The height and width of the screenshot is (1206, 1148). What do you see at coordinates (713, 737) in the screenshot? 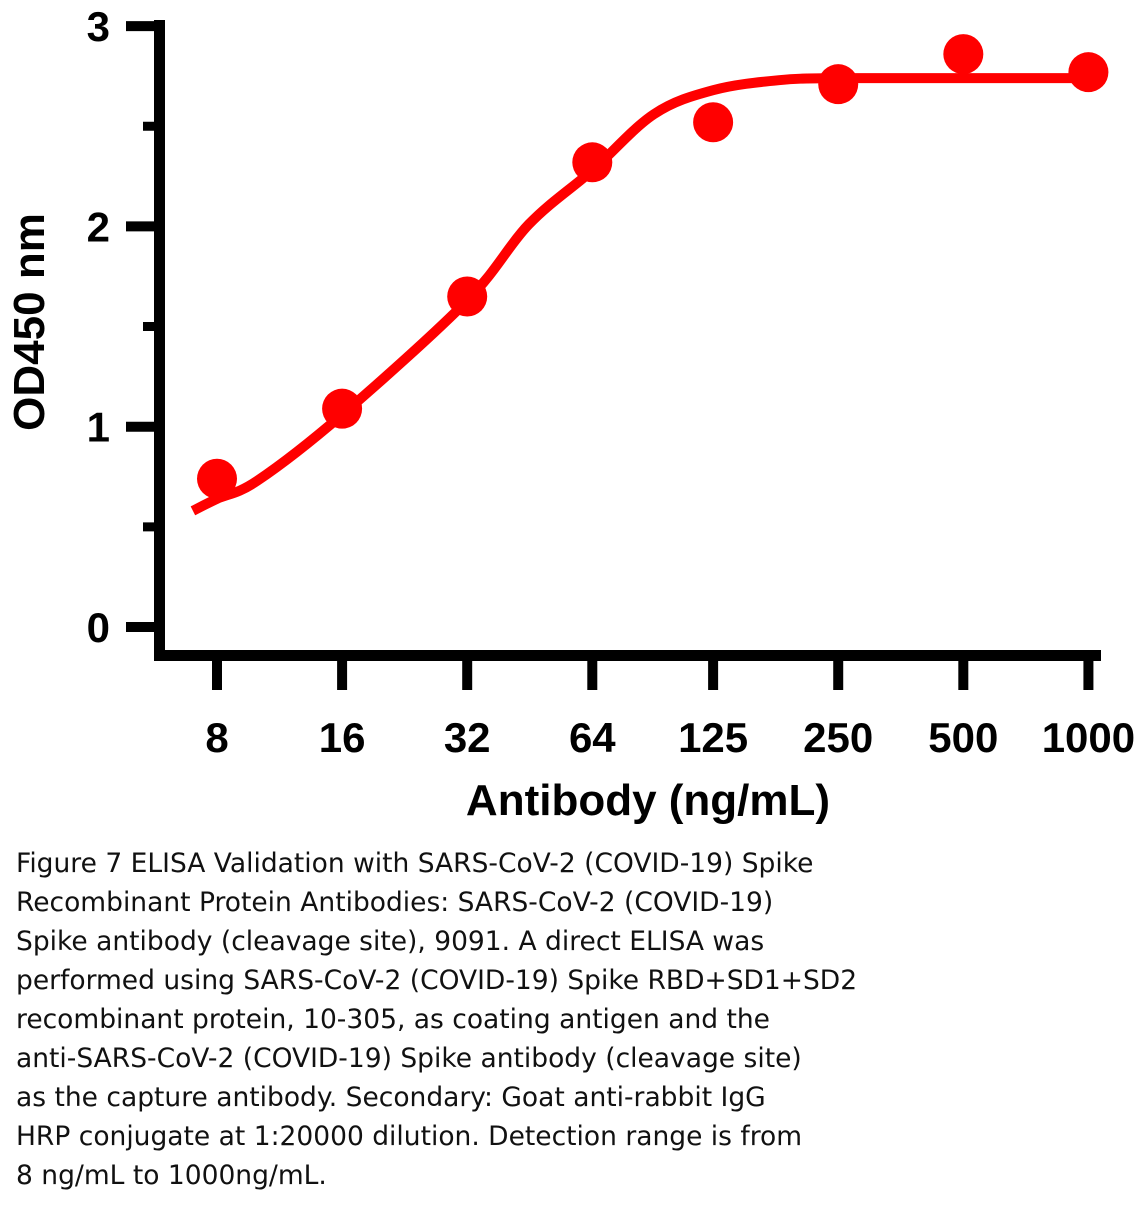
I see `x-tick-label: 125` at bounding box center [713, 737].